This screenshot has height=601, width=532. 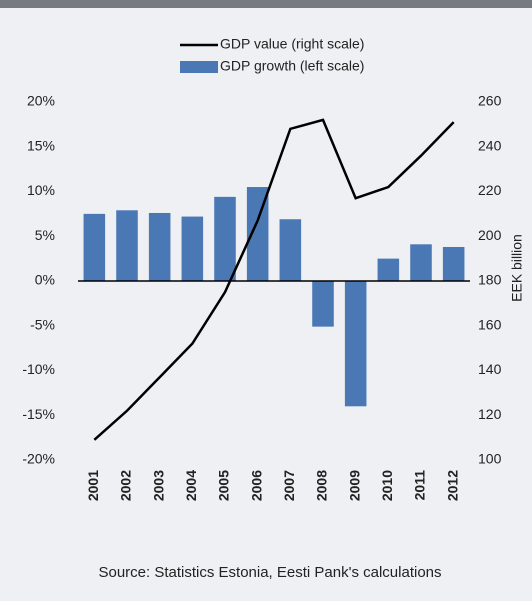 I want to click on y2-axis-label: EEK billion, so click(x=517, y=268).